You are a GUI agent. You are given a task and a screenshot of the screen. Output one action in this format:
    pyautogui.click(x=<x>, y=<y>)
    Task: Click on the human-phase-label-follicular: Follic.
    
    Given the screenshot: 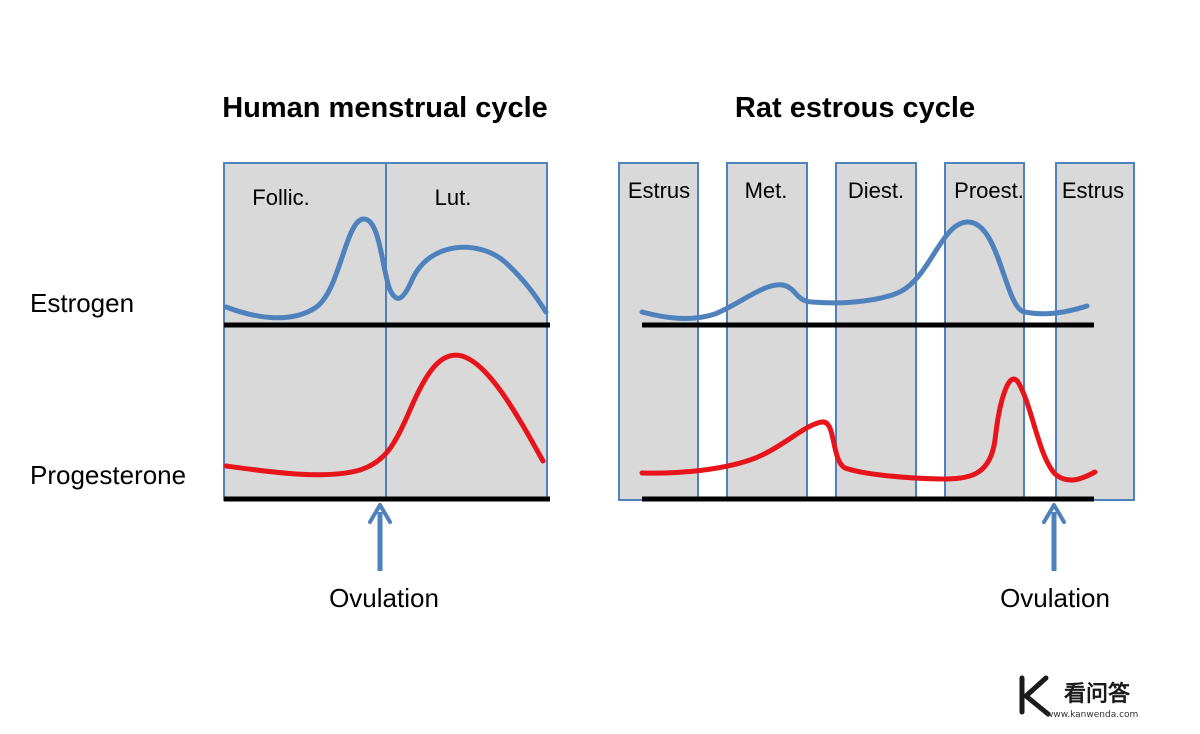 What is the action you would take?
    pyautogui.click(x=280, y=197)
    